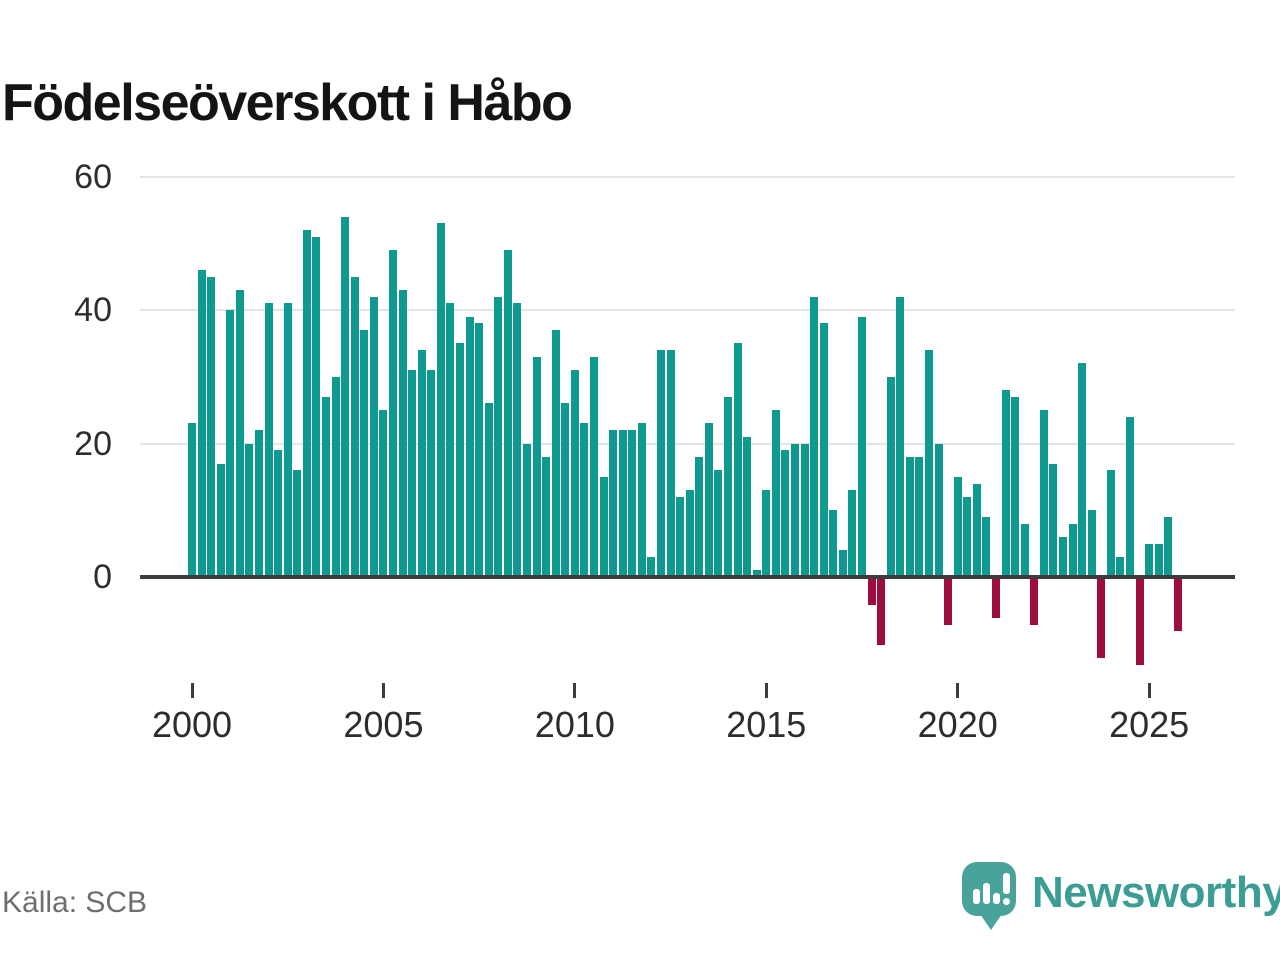 This screenshot has height=960, width=1280. I want to click on y-axis-label: 40, so click(93, 310).